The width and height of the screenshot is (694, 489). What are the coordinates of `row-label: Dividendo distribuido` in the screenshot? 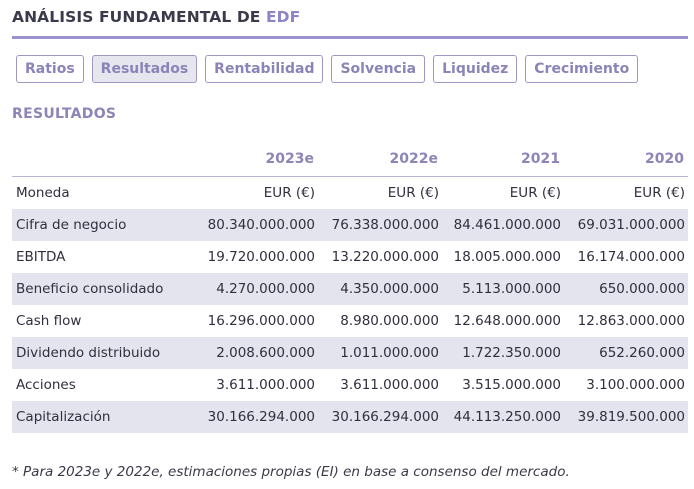 It's located at (107, 353).